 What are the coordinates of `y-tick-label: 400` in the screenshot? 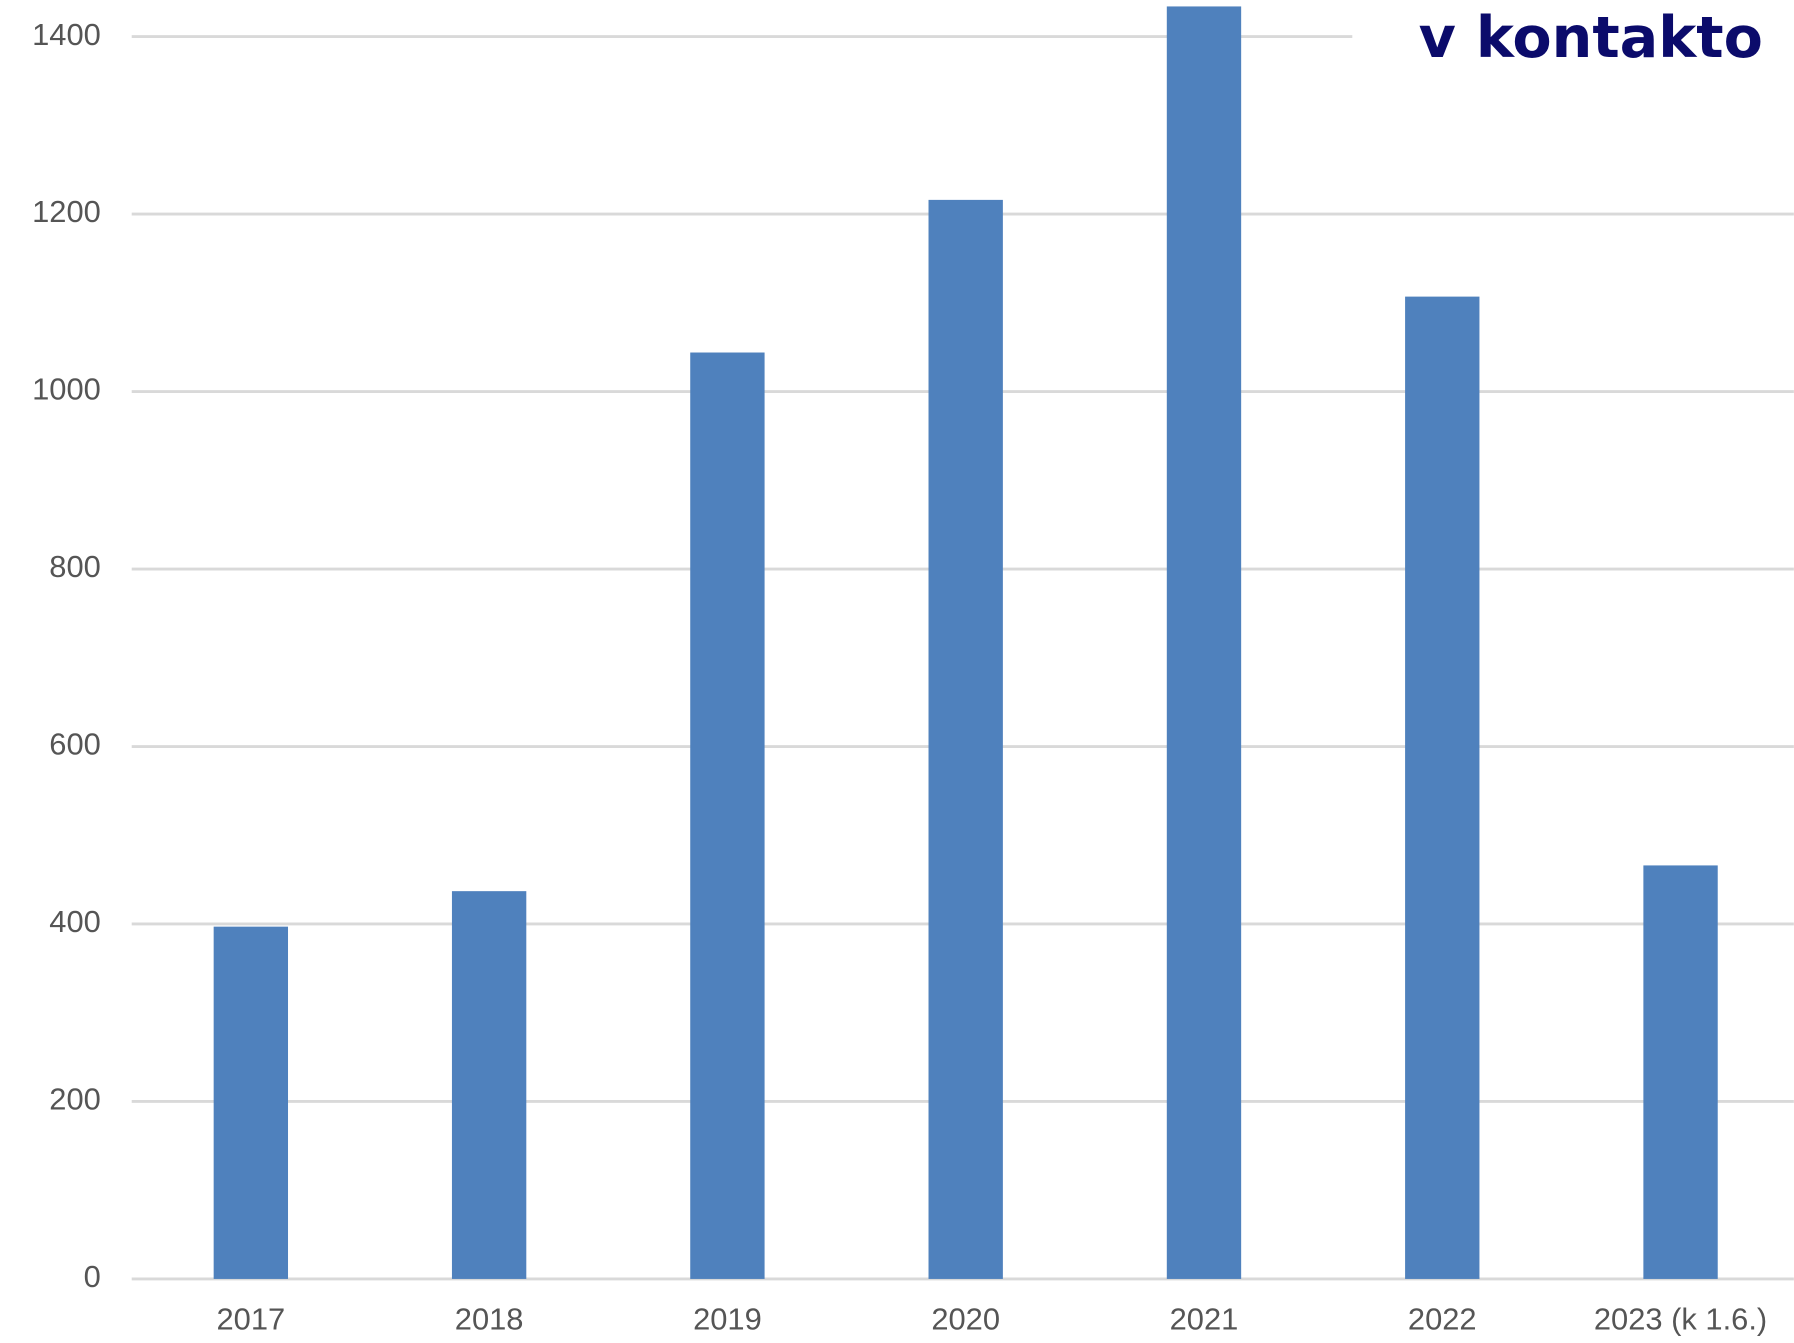 It's located at (75, 921).